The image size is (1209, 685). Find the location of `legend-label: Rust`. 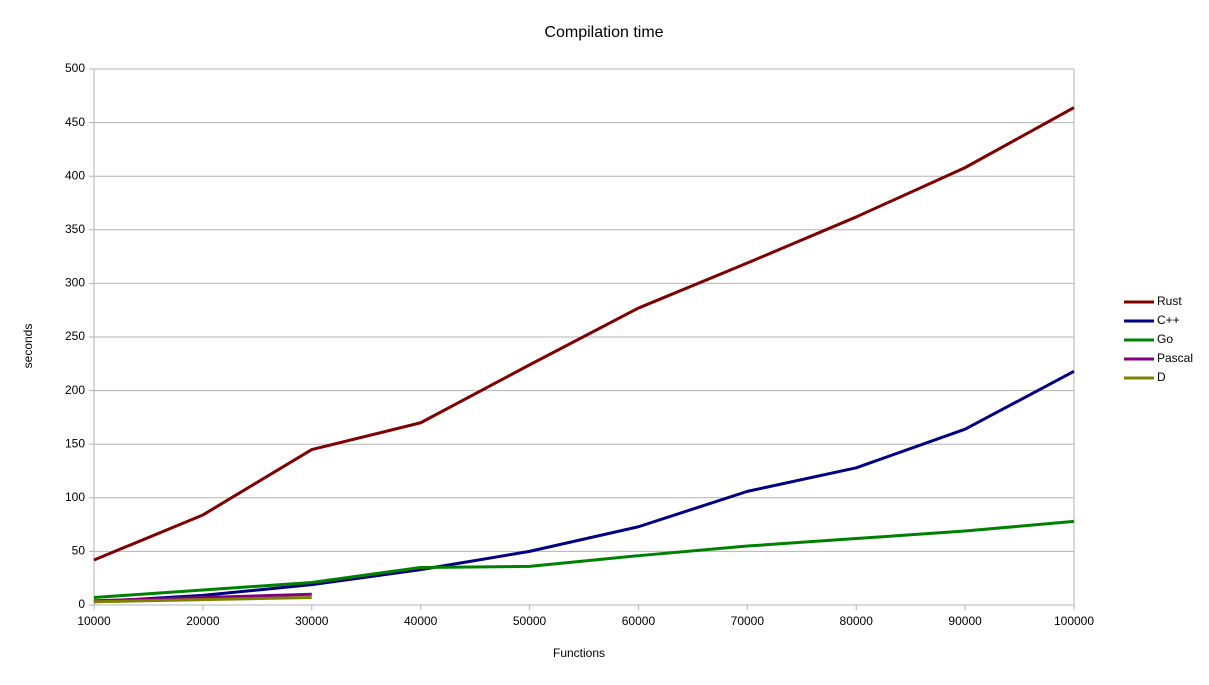

legend-label: Rust is located at coordinates (1169, 301).